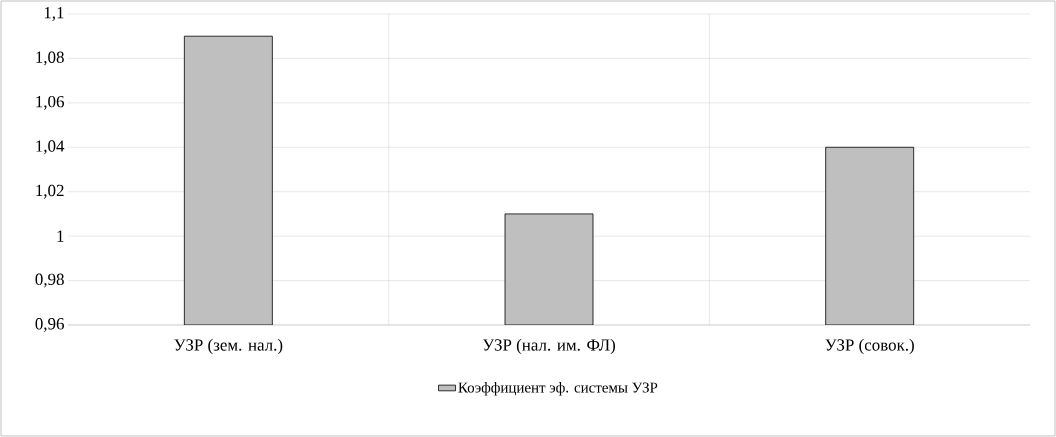  What do you see at coordinates (549, 346) in the screenshot?
I see `x-tick-label: УЗР (нал. им. ФЛ)` at bounding box center [549, 346].